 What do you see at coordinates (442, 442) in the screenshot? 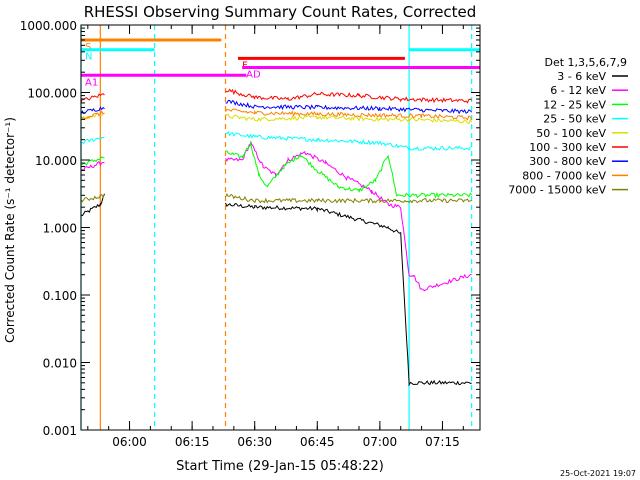
I see `x-tick-label-5: 07:15` at bounding box center [442, 442].